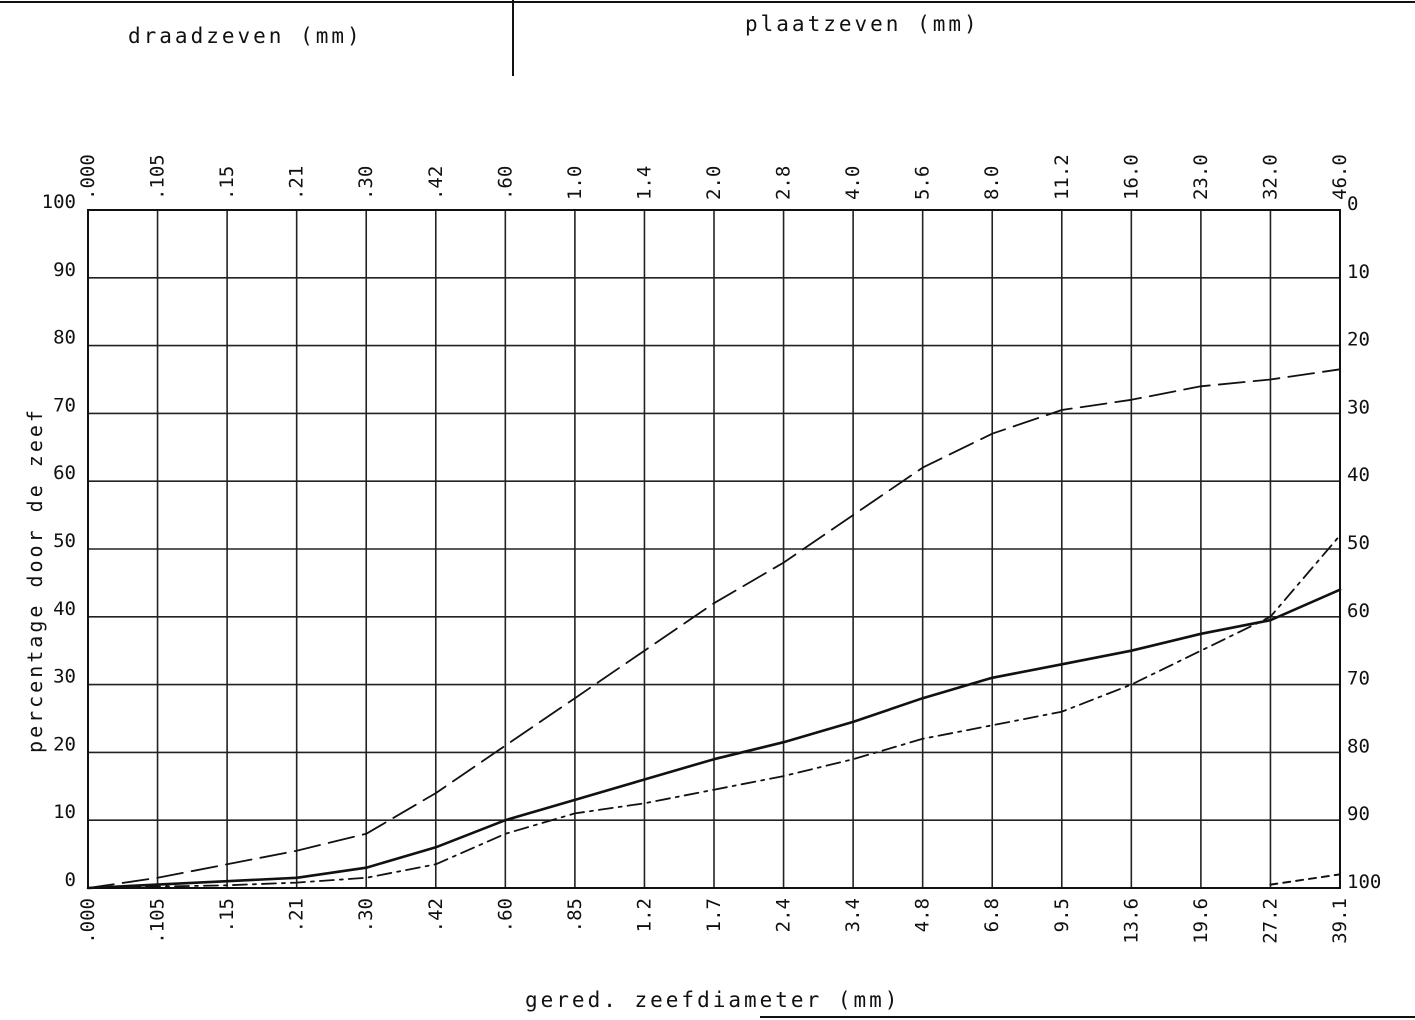 The image size is (1415, 1020). I want to click on y-left-tick-label: 80, so click(64, 338).